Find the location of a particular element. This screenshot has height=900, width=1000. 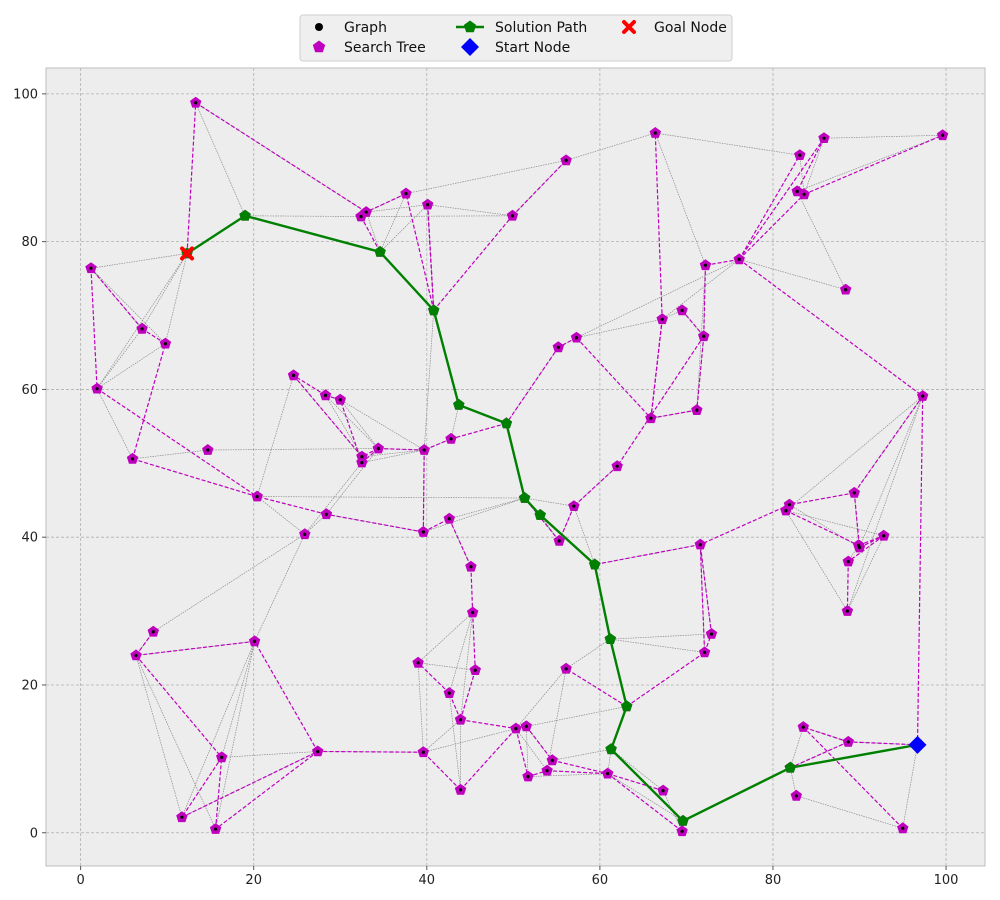

legend-solution-path-marker is located at coordinates (470, 26).